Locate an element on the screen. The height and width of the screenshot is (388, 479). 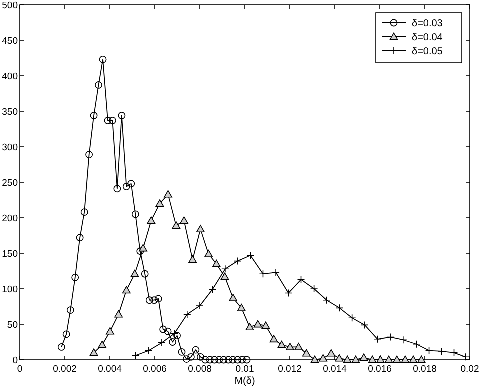
x-tick-label: 0.014 is located at coordinates (335, 369).